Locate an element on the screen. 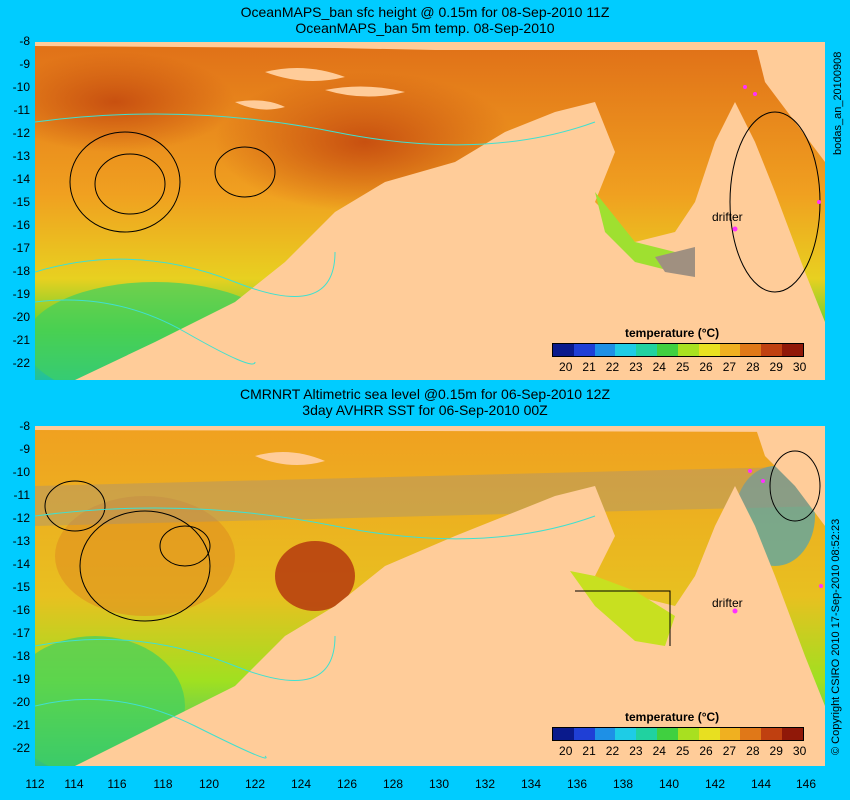 The image size is (850, 800). lon-label: 132 is located at coordinates (485, 784).